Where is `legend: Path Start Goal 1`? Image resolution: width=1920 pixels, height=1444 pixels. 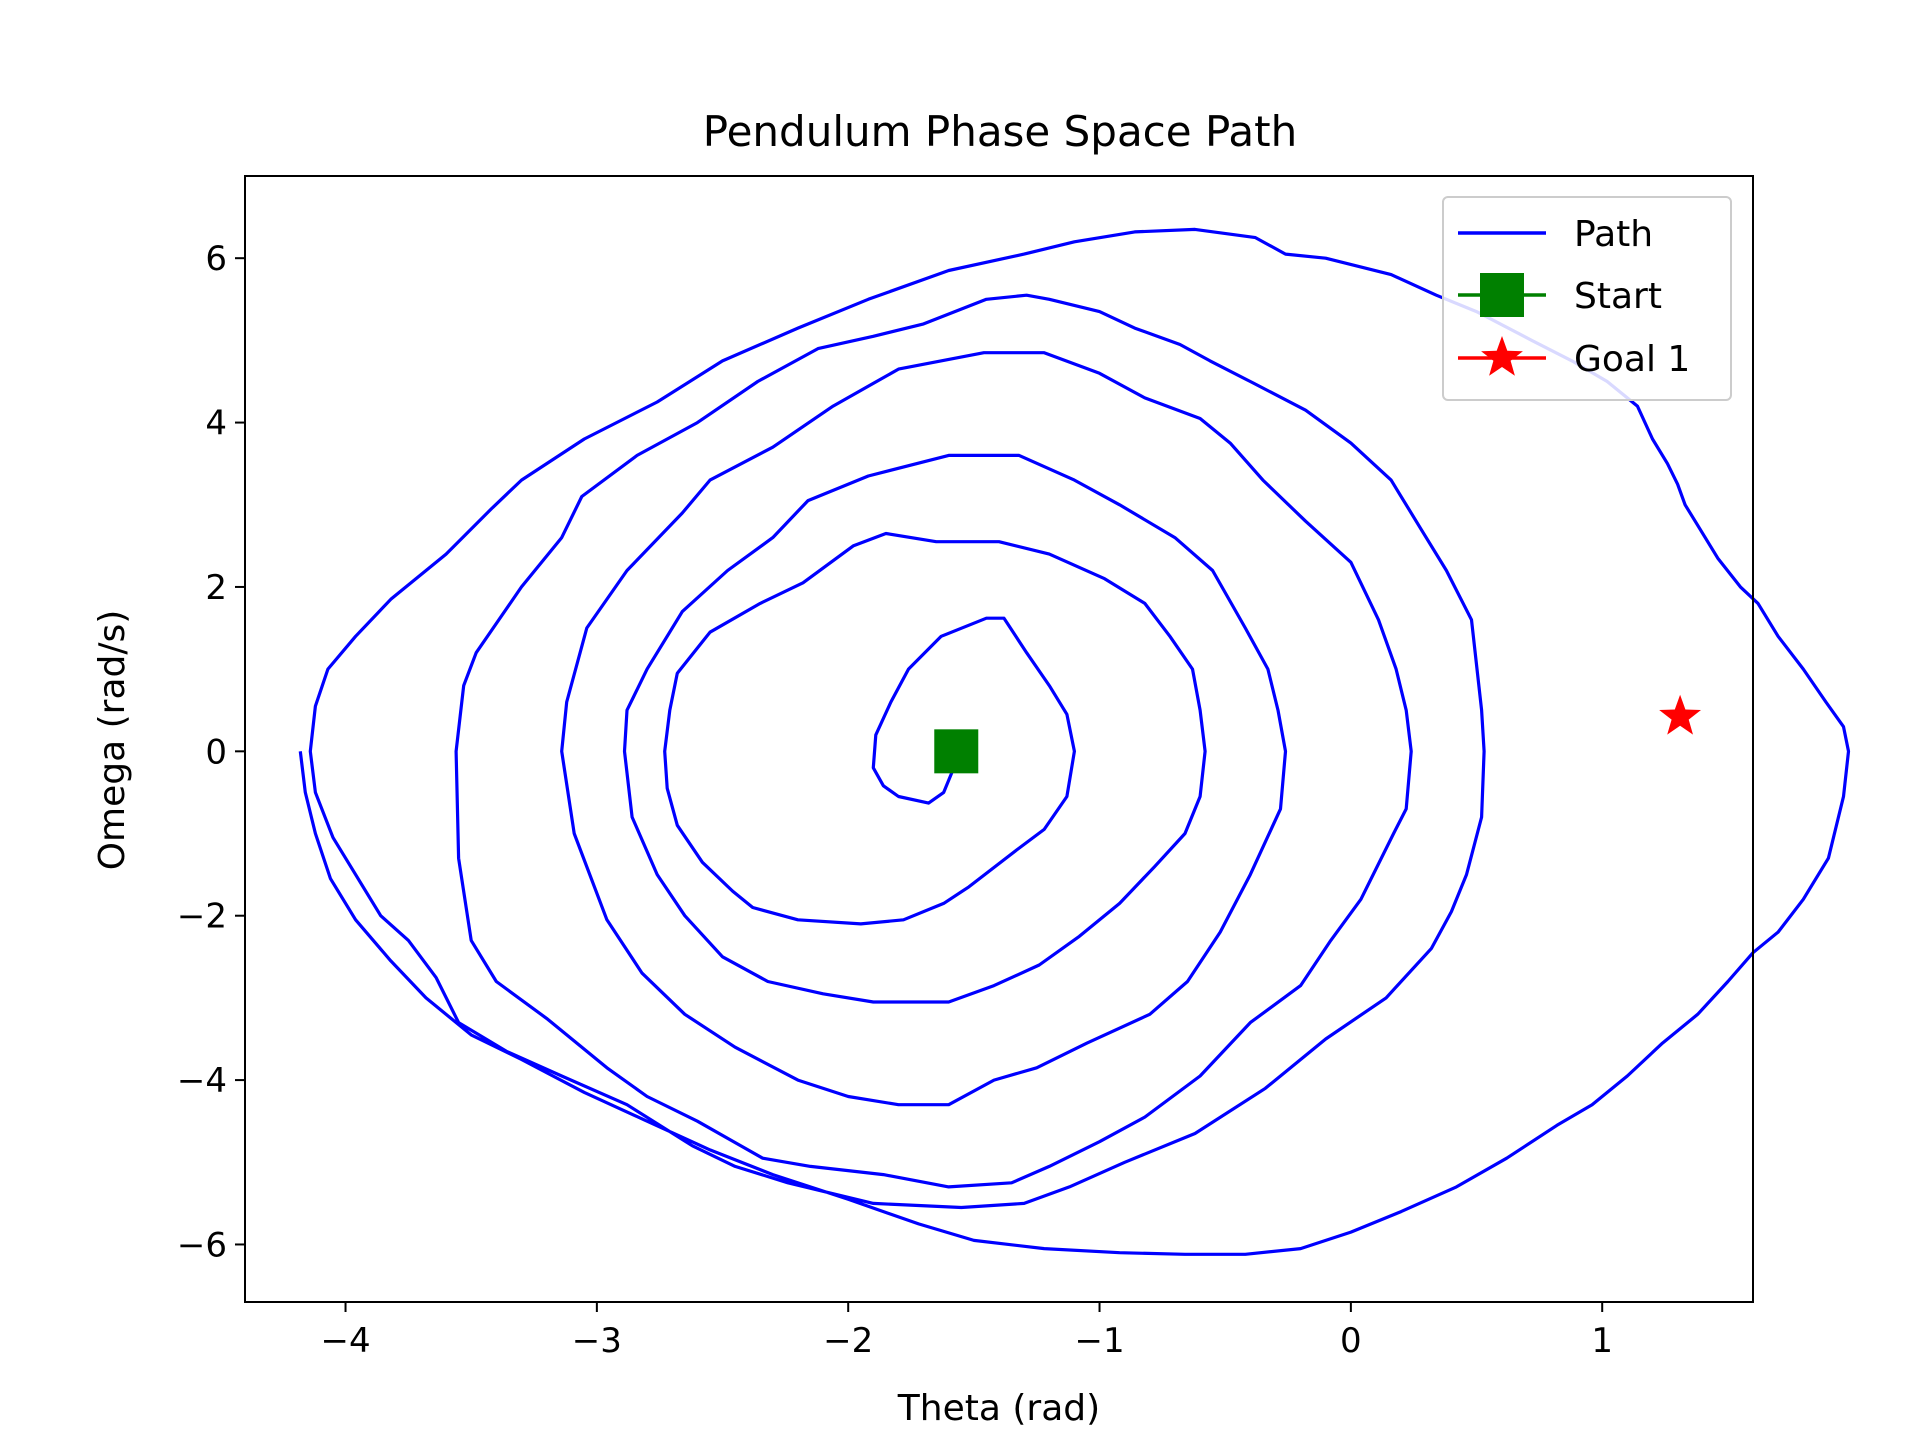 legend: Path Start Goal 1 is located at coordinates (1587, 298).